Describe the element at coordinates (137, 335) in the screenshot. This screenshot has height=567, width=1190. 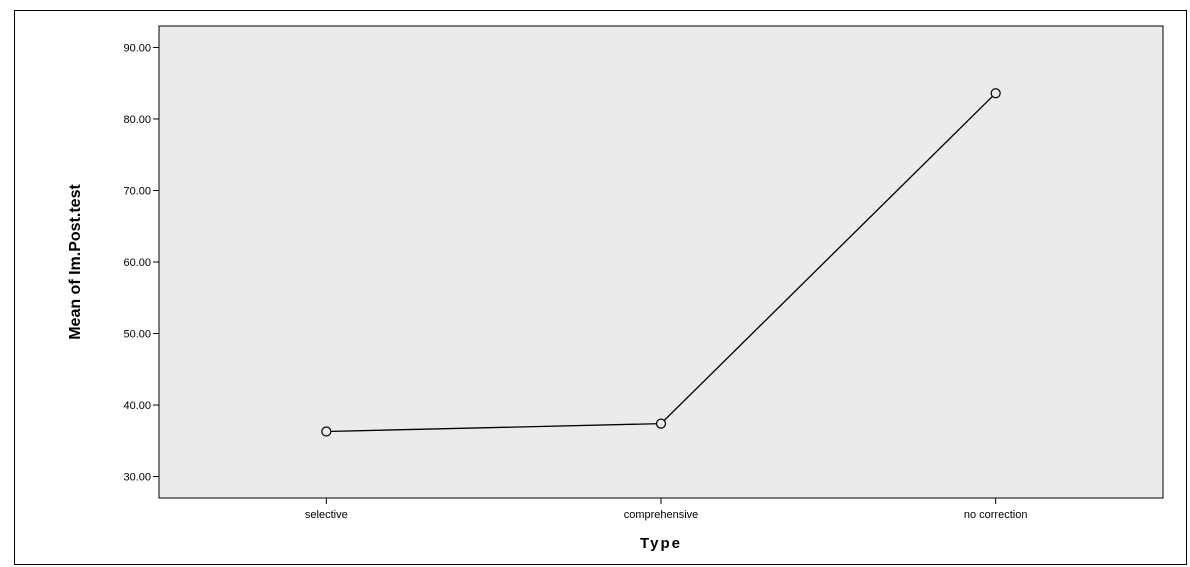
I see `y-tick-label: 50.00` at that location.